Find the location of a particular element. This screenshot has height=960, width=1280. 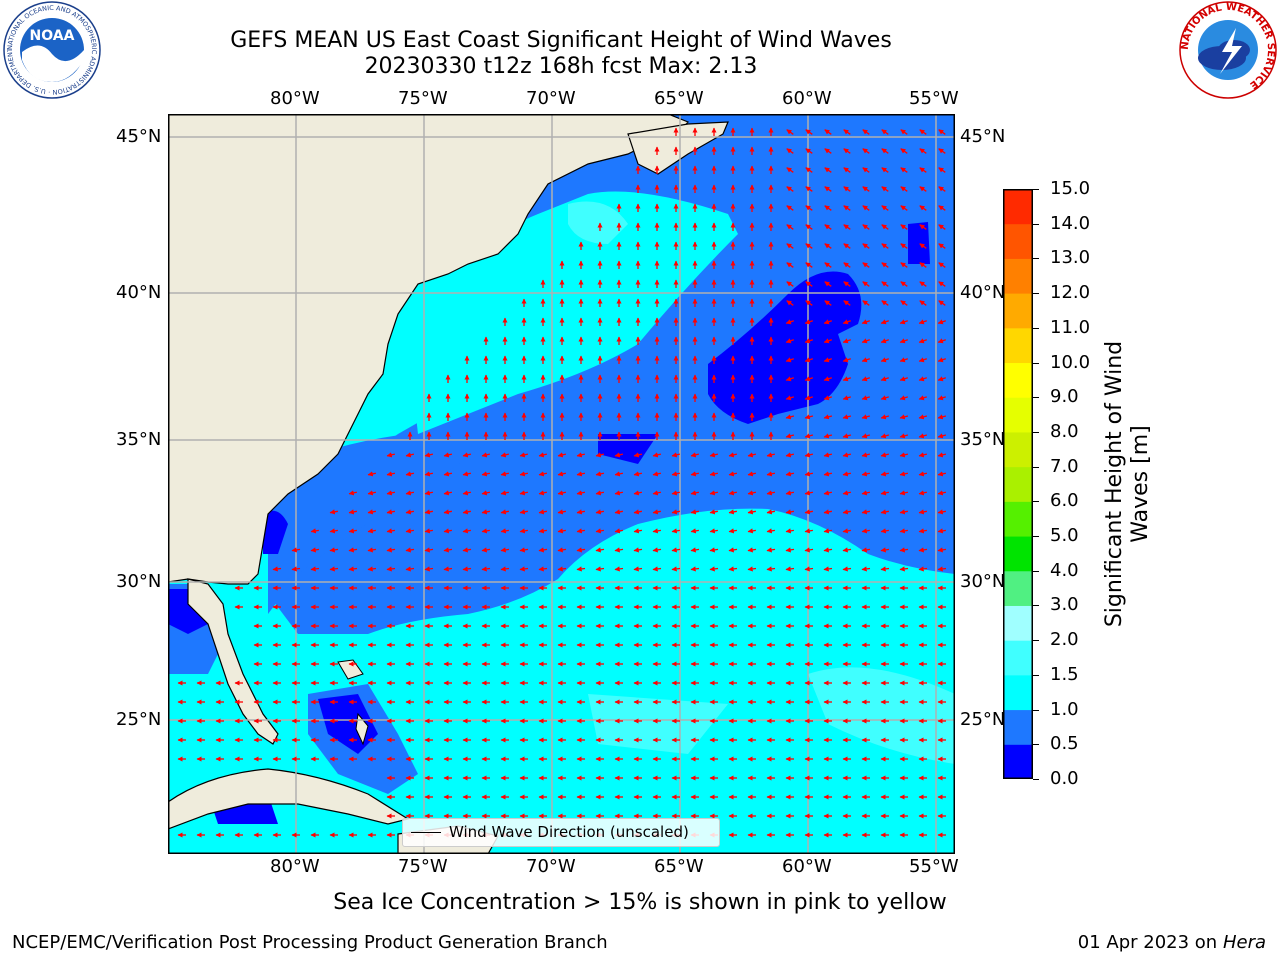

bottom-lon-label: 80°W is located at coordinates (295, 866).